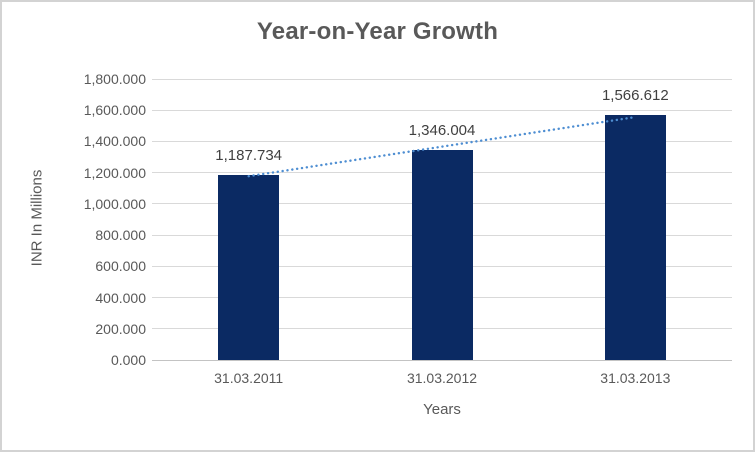  I want to click on y-tick-label: 1,200.000, so click(114, 172).